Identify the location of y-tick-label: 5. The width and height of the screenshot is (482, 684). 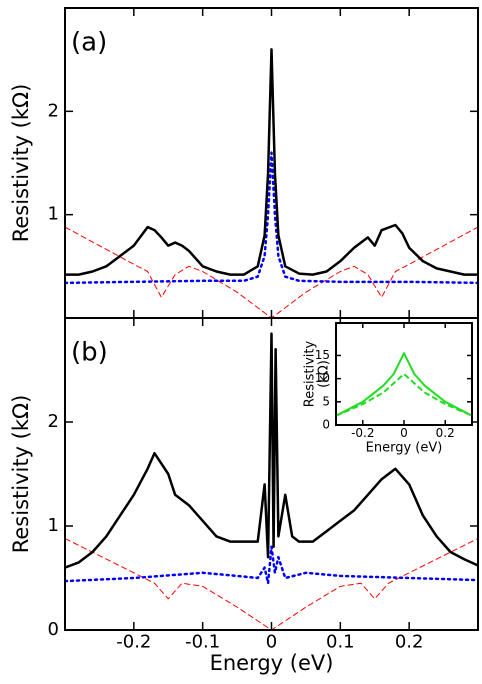
(326, 401).